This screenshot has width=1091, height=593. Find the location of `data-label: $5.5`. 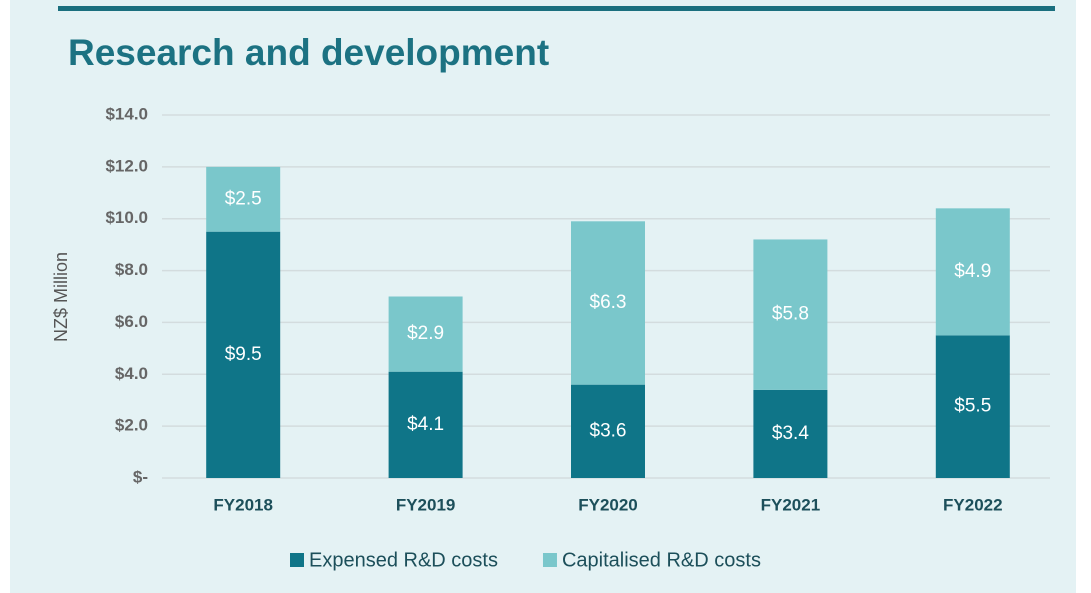

data-label: $5.5 is located at coordinates (972, 406).